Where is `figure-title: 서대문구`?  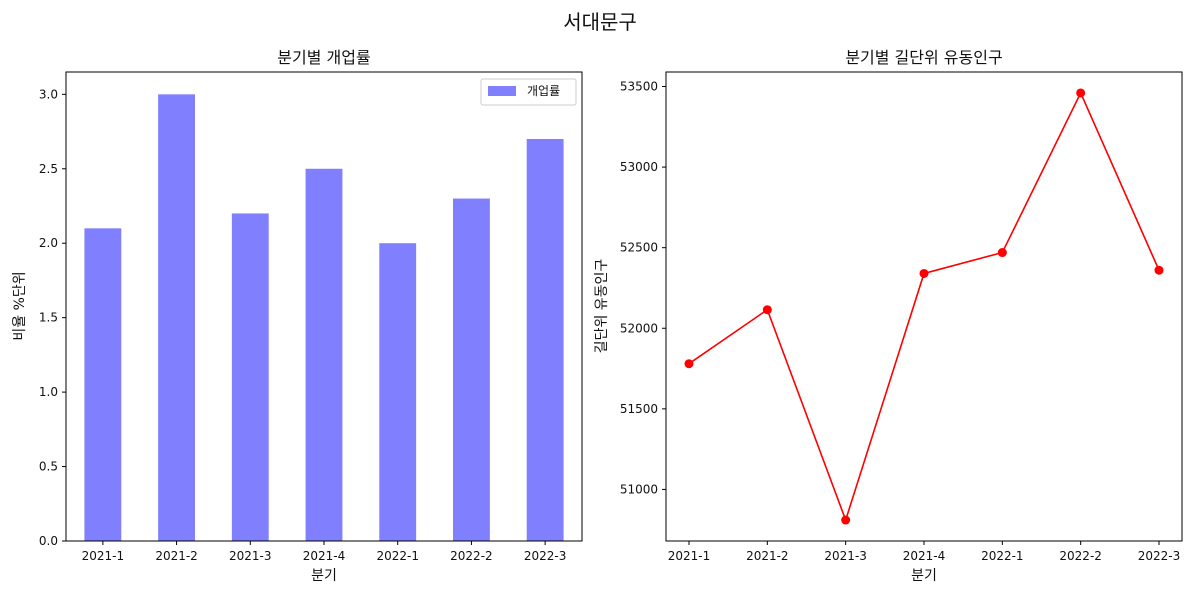
figure-title: 서대문구 is located at coordinates (600, 22).